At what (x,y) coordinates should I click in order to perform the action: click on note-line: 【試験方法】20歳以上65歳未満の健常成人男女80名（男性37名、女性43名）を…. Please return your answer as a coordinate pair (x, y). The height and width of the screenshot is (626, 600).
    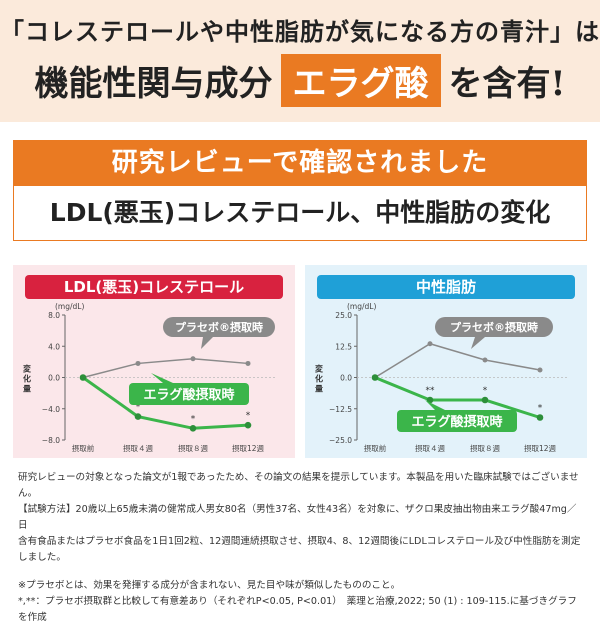
    Looking at the image, I should click on (297, 517).